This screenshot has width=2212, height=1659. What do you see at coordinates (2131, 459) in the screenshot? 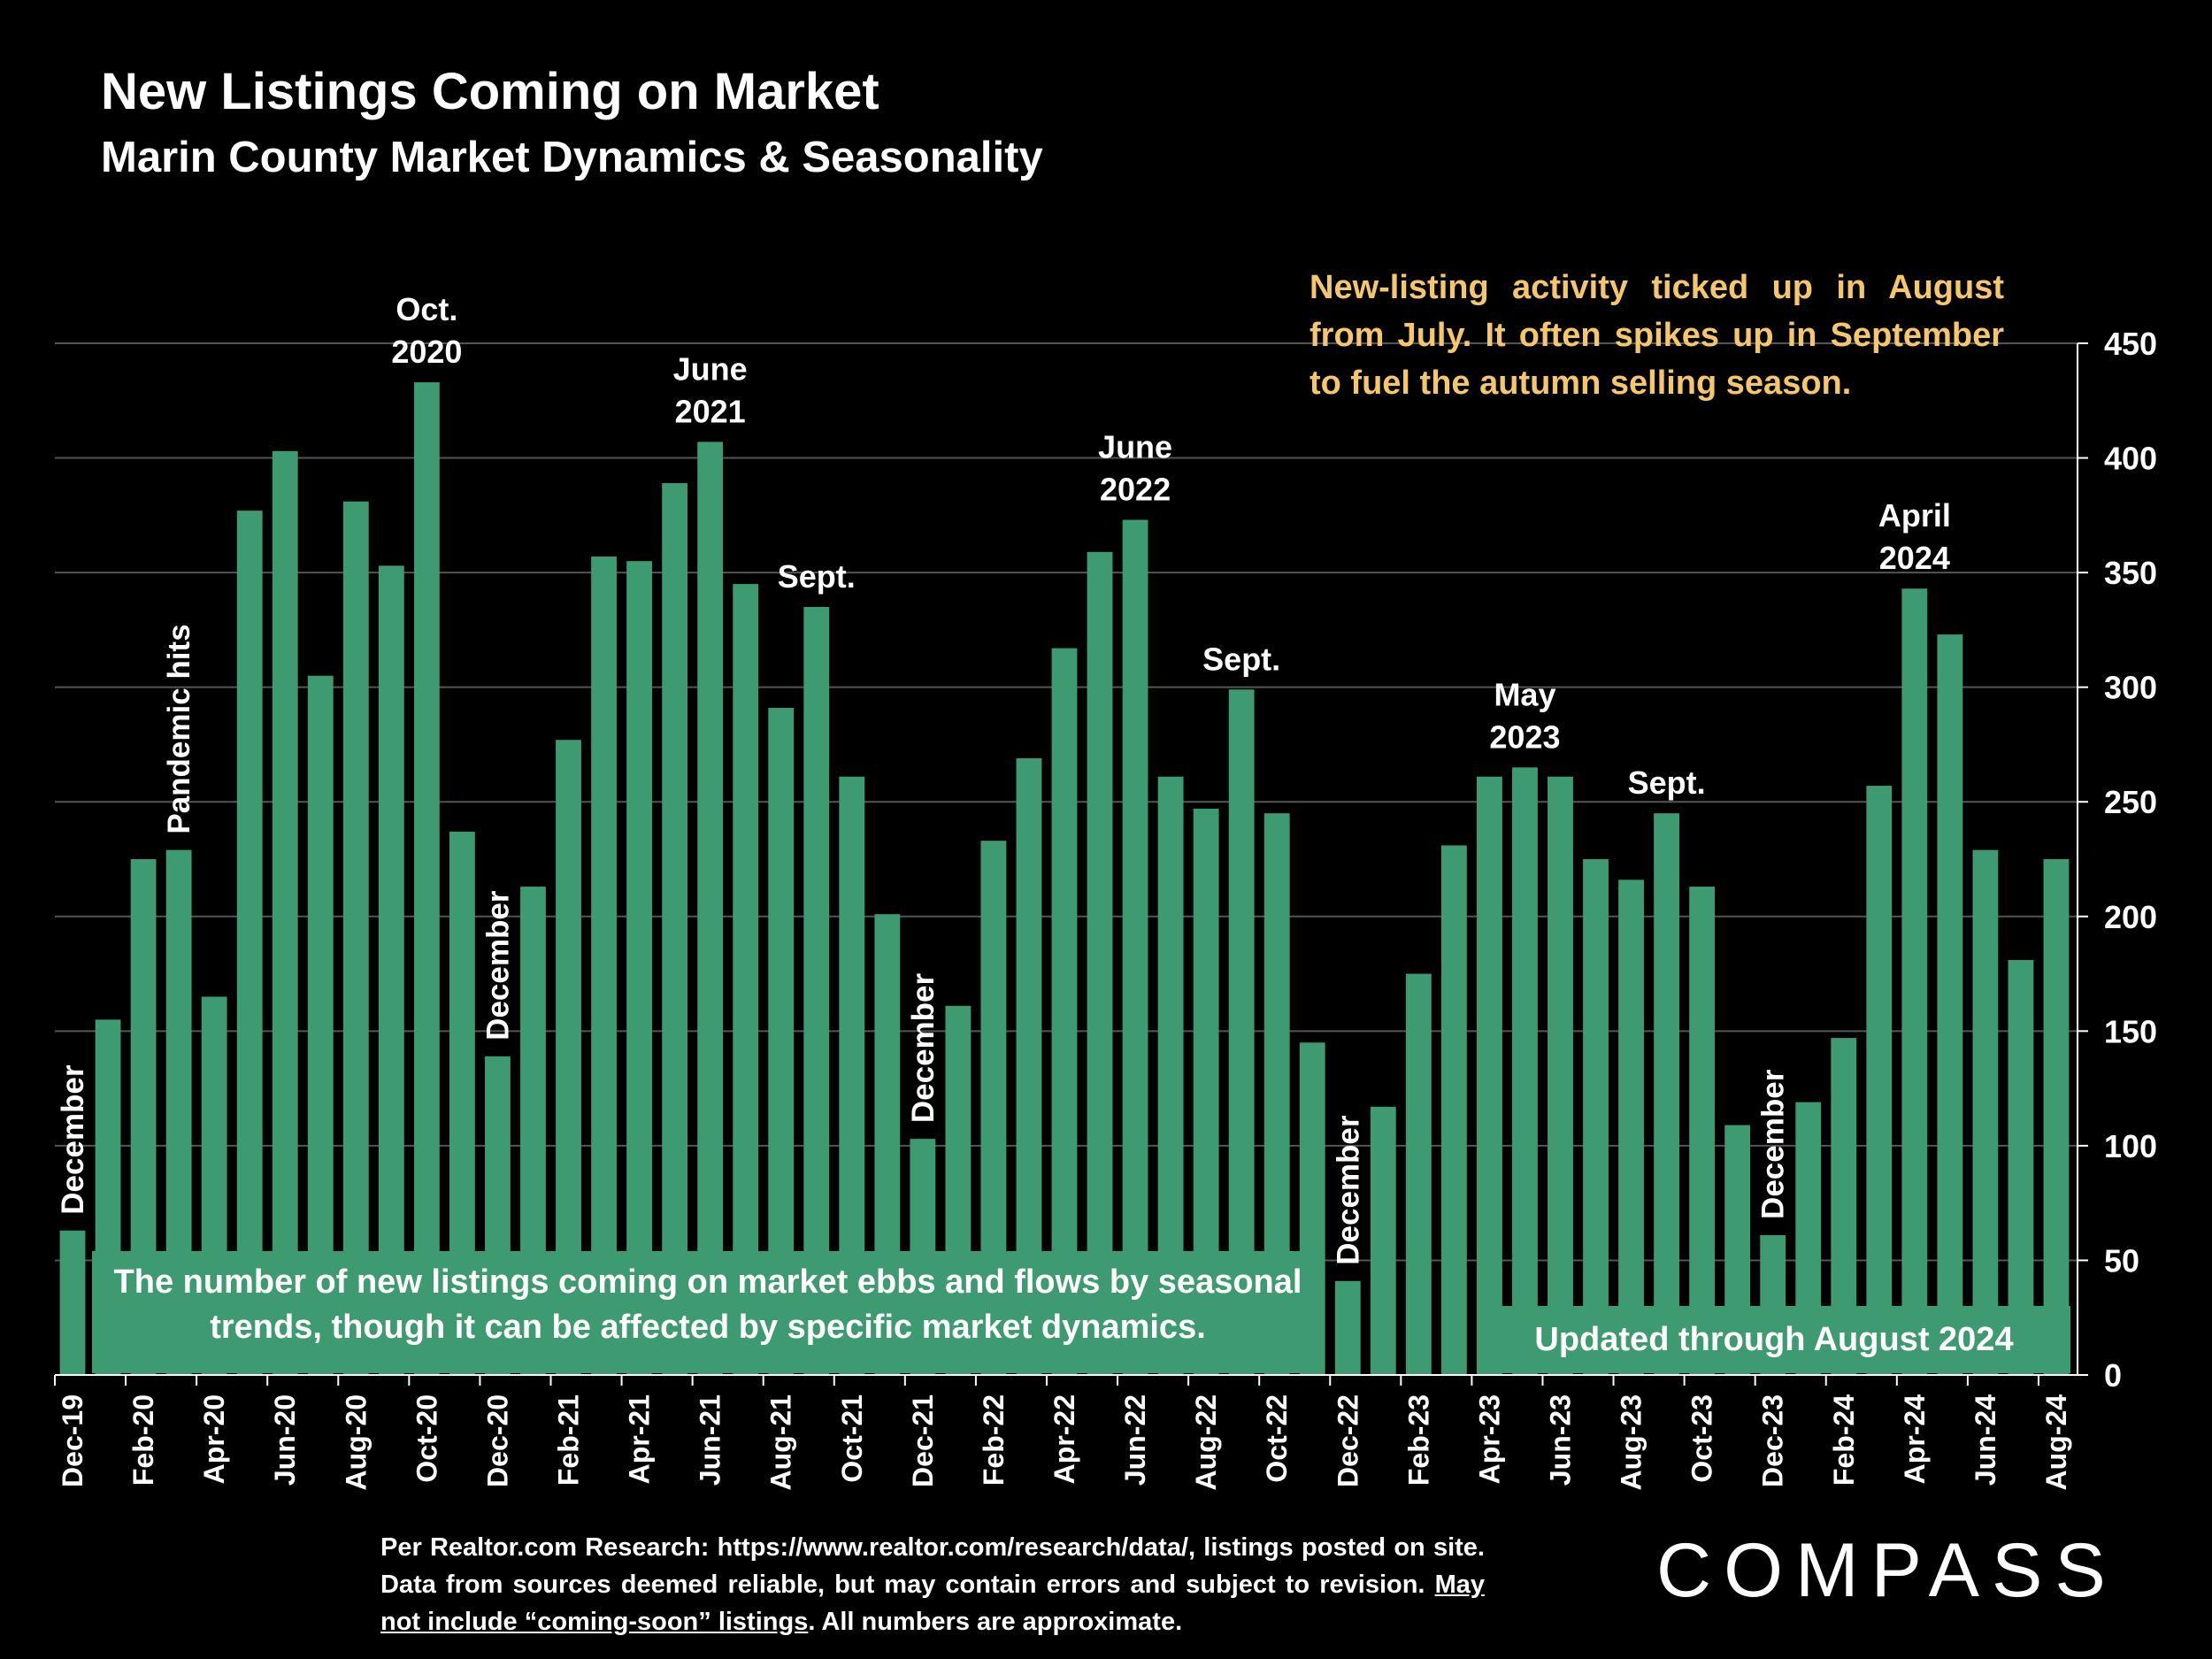
I see `y-tick-label: 400` at bounding box center [2131, 459].